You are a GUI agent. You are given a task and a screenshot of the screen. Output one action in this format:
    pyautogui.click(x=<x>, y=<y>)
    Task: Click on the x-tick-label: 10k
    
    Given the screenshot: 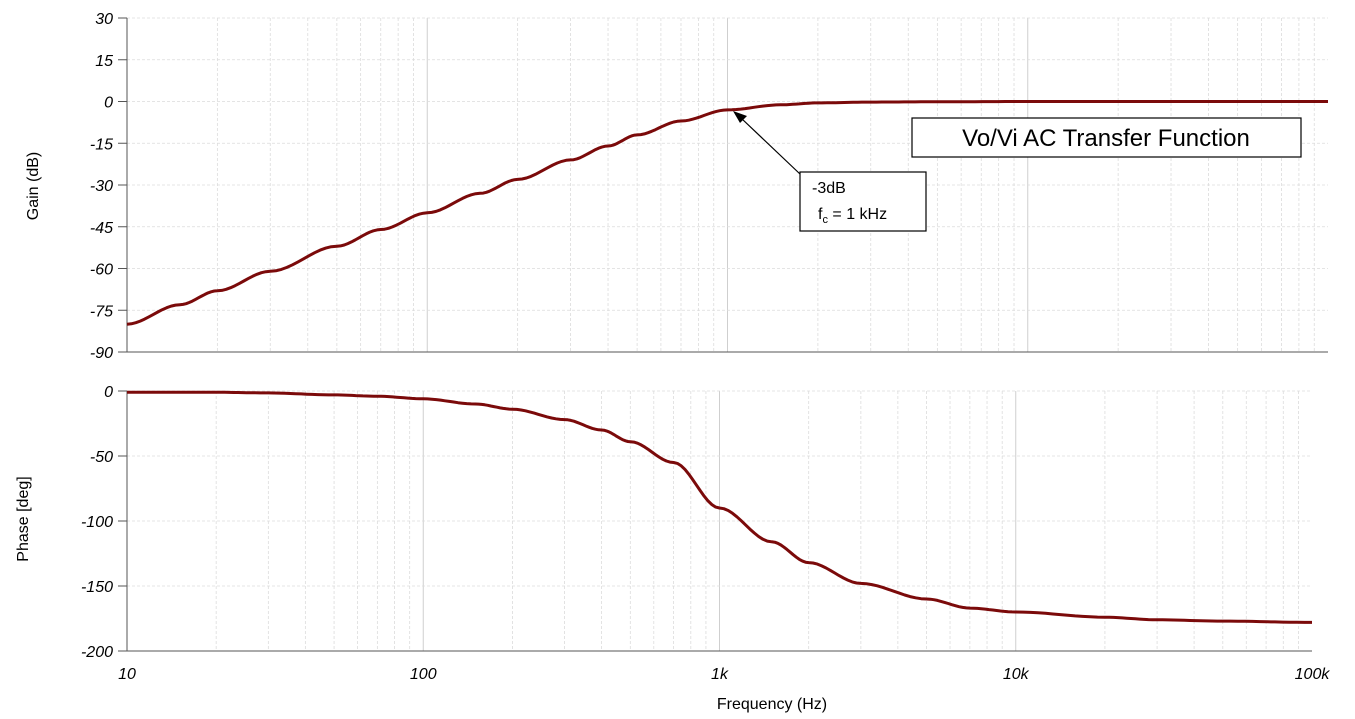 What is the action you would take?
    pyautogui.click(x=1016, y=674)
    